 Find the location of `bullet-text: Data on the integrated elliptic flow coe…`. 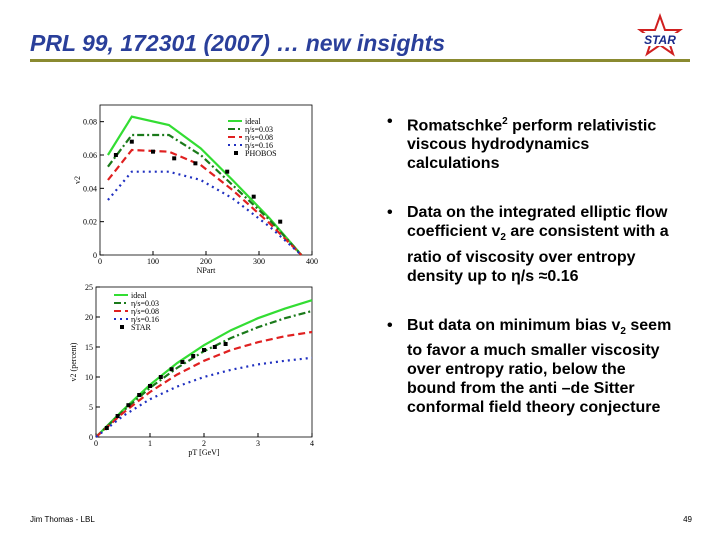

bullet-text: Data on the integrated elliptic flow coe… is located at coordinates (537, 222).